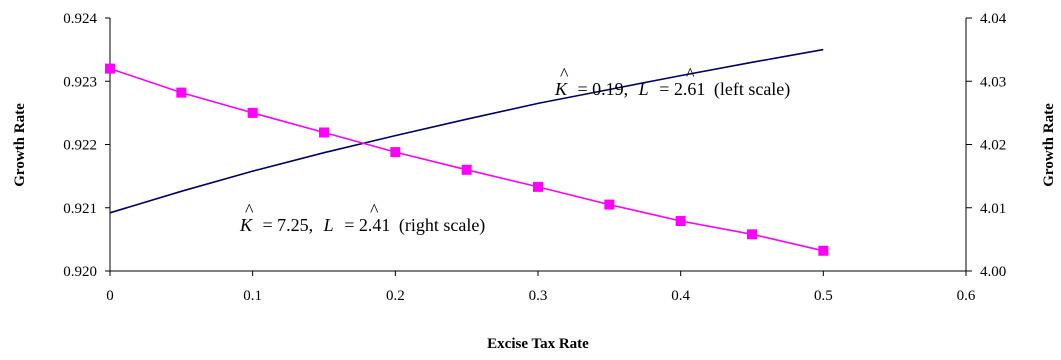 The width and height of the screenshot is (1061, 360). Describe the element at coordinates (252, 296) in the screenshot. I see `x-tick-label: 0.1` at that location.